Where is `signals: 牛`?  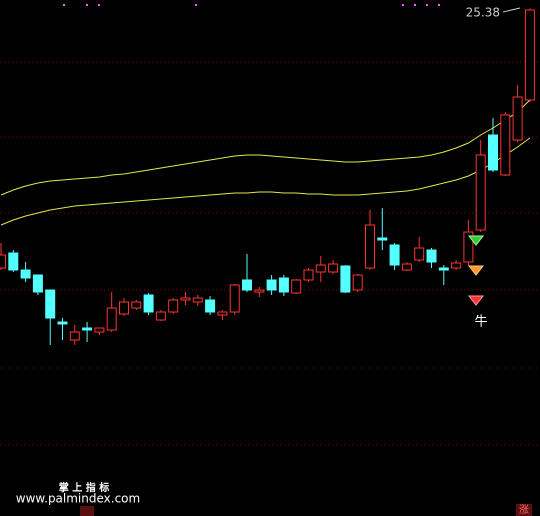 signals: 牛 is located at coordinates (477, 282).